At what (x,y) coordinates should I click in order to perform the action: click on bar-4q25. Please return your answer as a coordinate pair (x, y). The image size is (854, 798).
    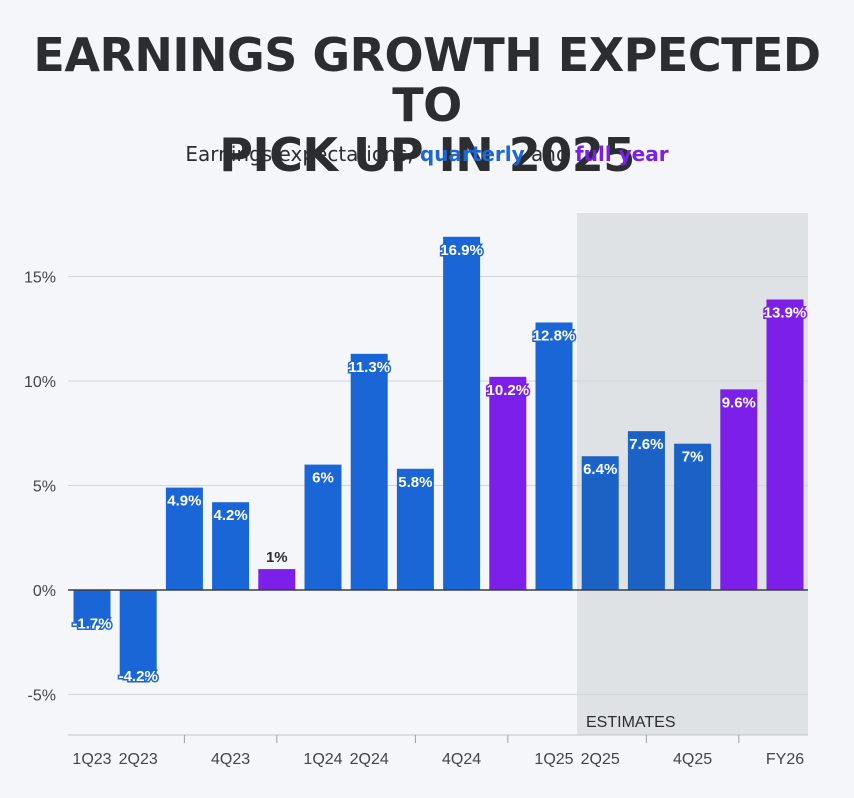
    Looking at the image, I should click on (693, 516).